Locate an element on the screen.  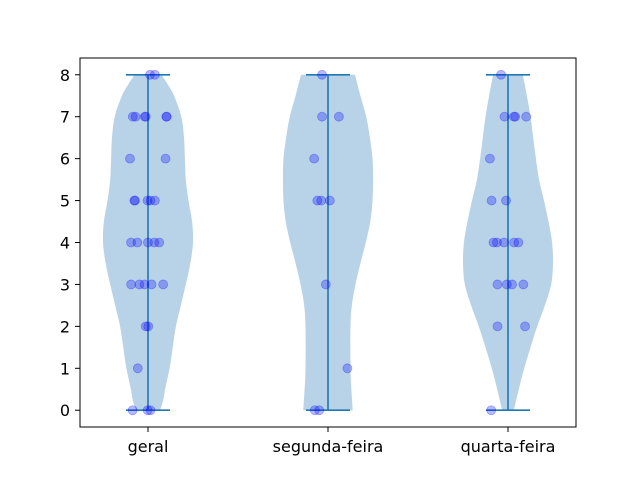
y-tick-label: 7 is located at coordinates (65, 117).